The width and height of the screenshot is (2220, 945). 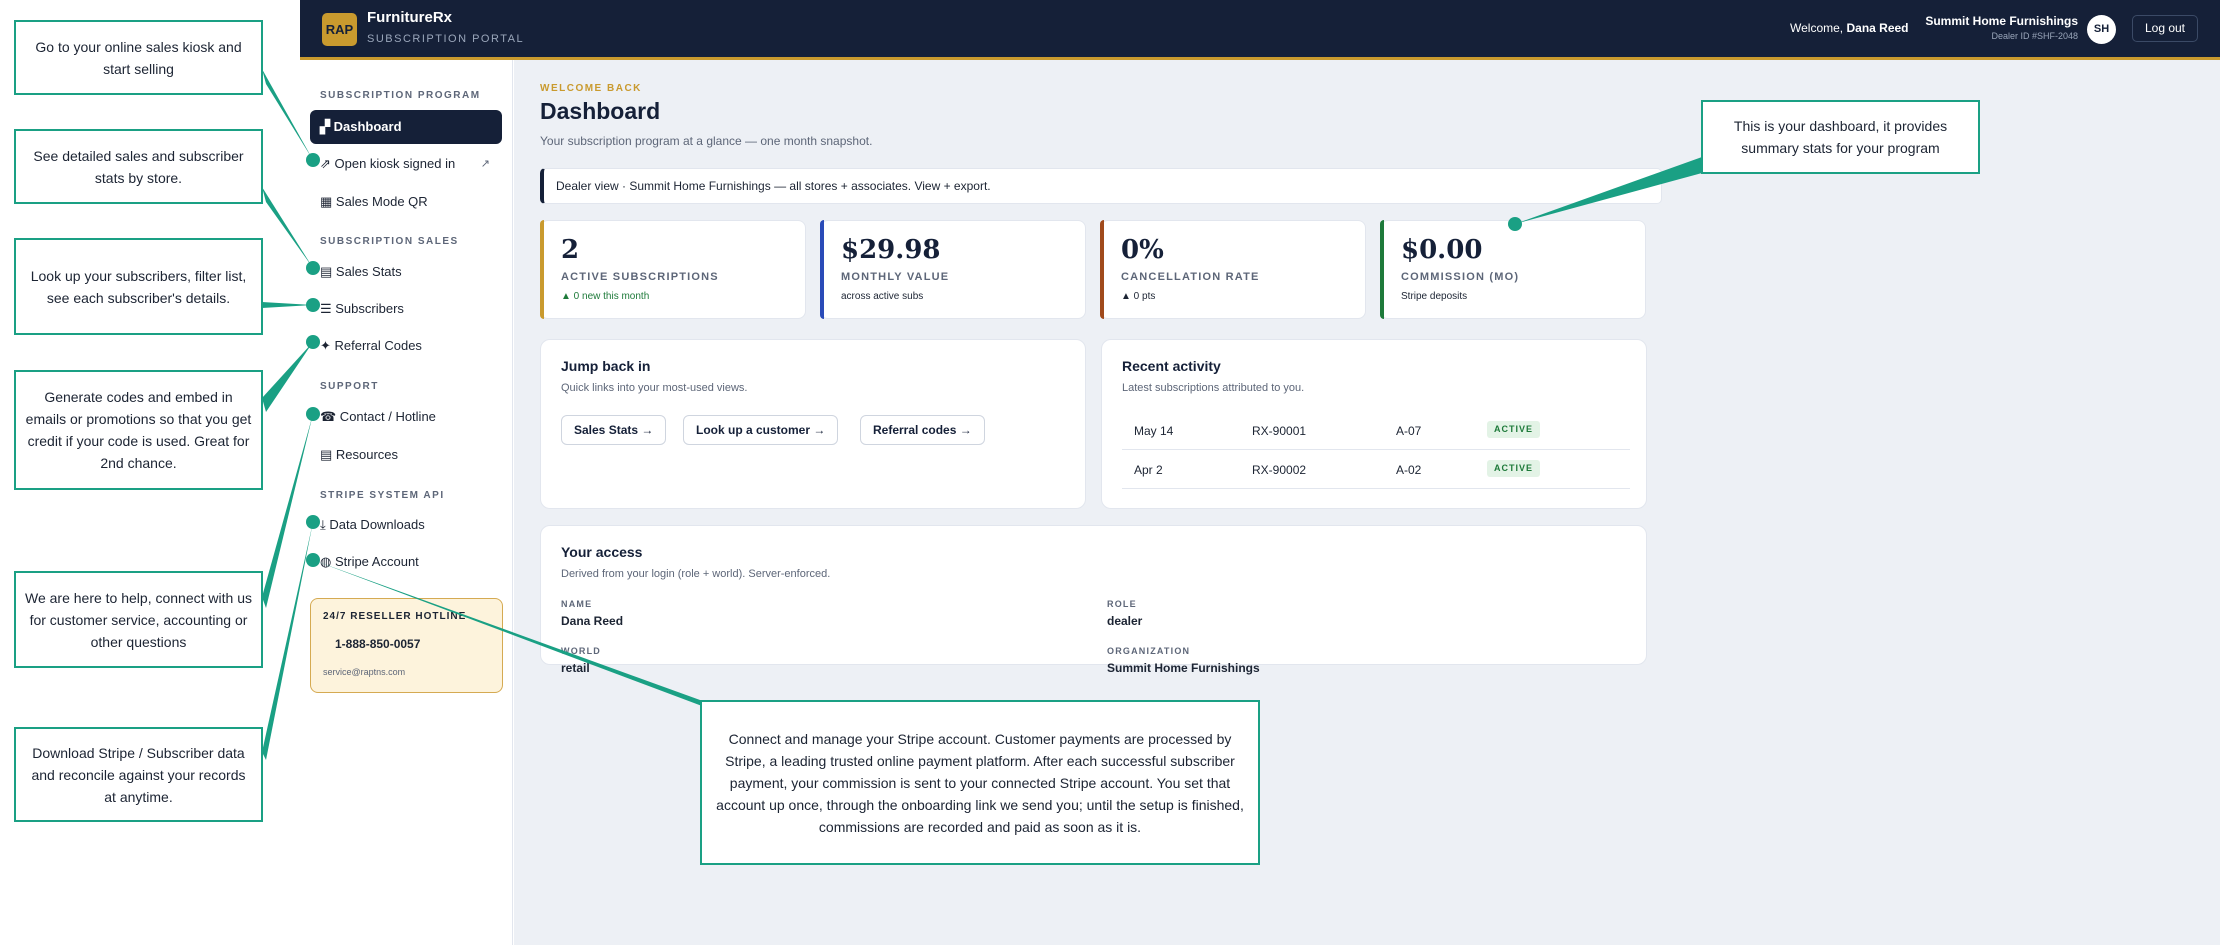 I want to click on stat-card-monthly-value: $29.98 MONTHLY VALUE across active subs, so click(x=953, y=269).